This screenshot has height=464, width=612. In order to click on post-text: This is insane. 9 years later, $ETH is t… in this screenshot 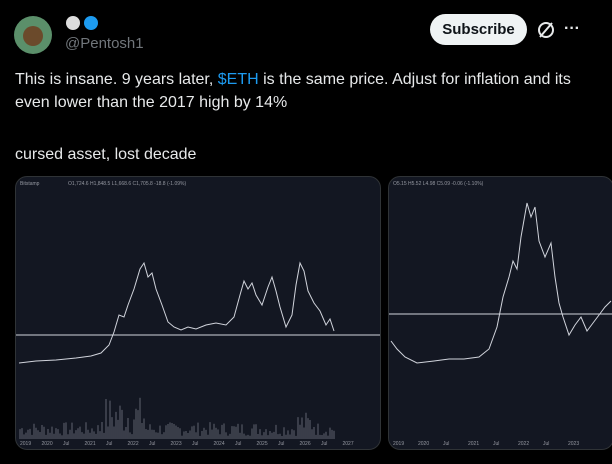, I will do `click(307, 91)`.